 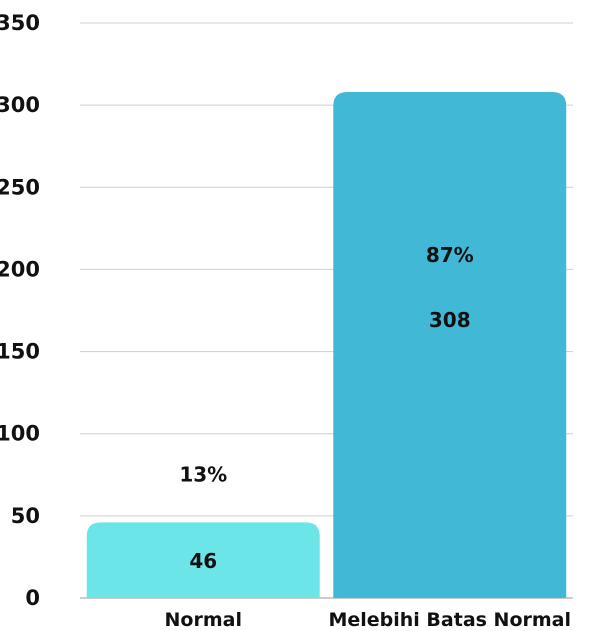 I want to click on x-category-label: Normal, so click(x=203, y=620).